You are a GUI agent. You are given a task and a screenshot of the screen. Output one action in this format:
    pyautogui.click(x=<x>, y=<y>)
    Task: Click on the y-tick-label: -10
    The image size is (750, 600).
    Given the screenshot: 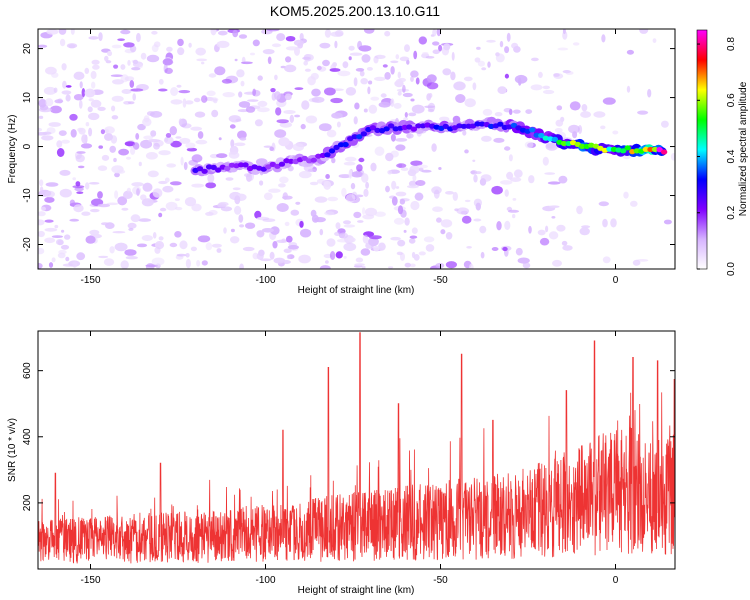 What is the action you would take?
    pyautogui.click(x=27, y=195)
    